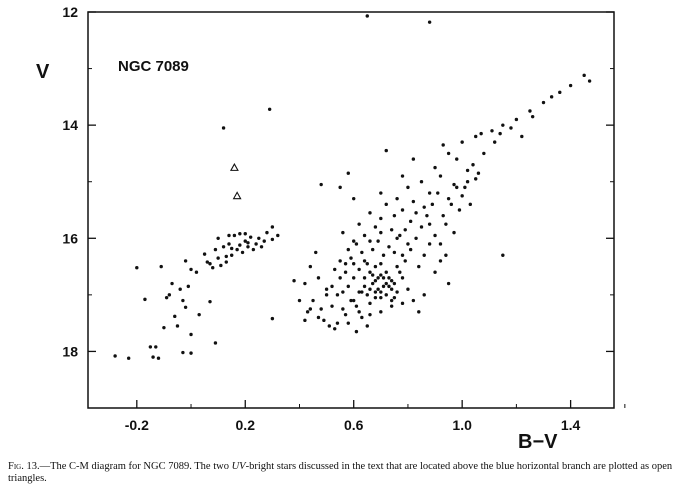 This screenshot has height=489, width=695. What do you see at coordinates (70, 12) in the screenshot?
I see `y-tick-label: 12` at bounding box center [70, 12].